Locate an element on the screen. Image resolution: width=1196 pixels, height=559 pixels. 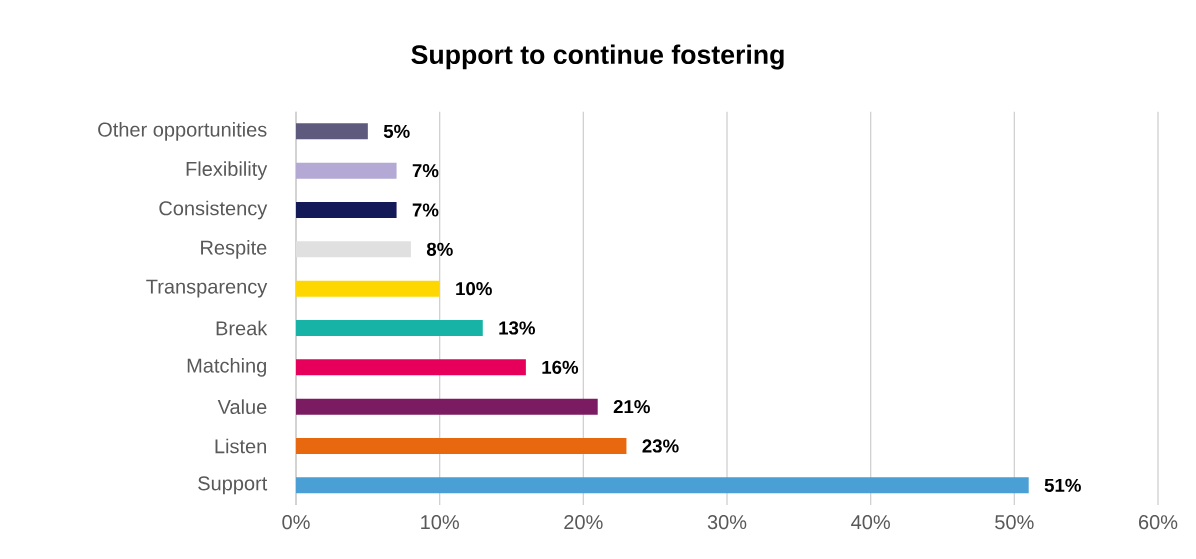
data-label: 13% is located at coordinates (517, 328).